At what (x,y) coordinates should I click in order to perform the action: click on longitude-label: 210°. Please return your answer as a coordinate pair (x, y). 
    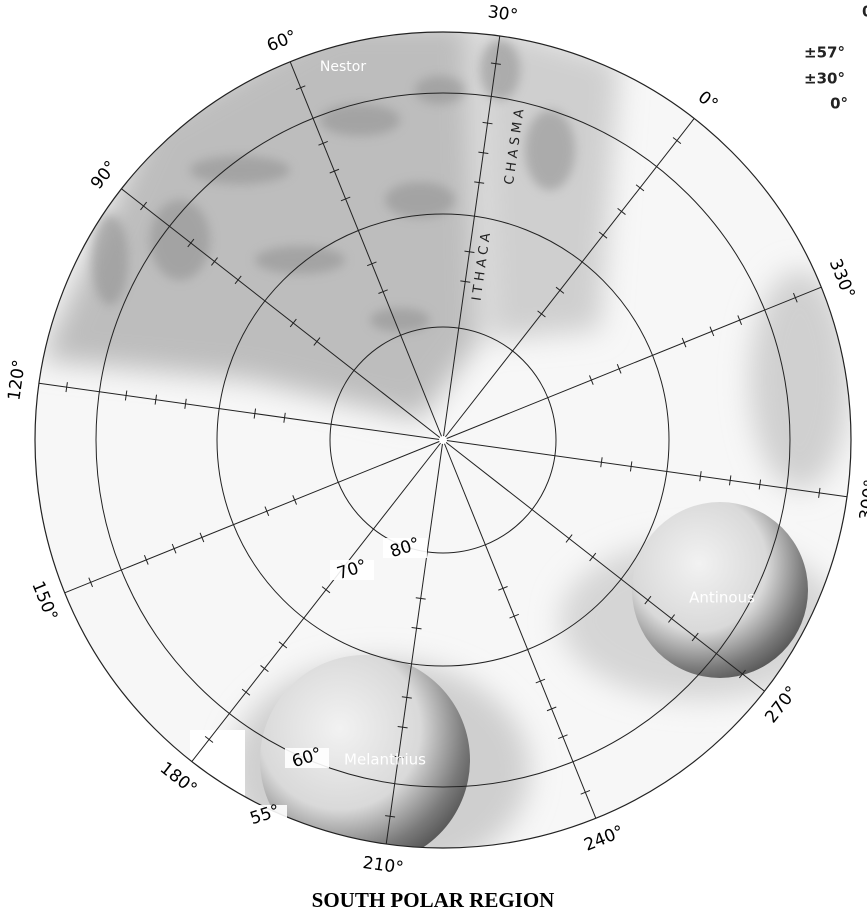
    Looking at the image, I should click on (382, 866).